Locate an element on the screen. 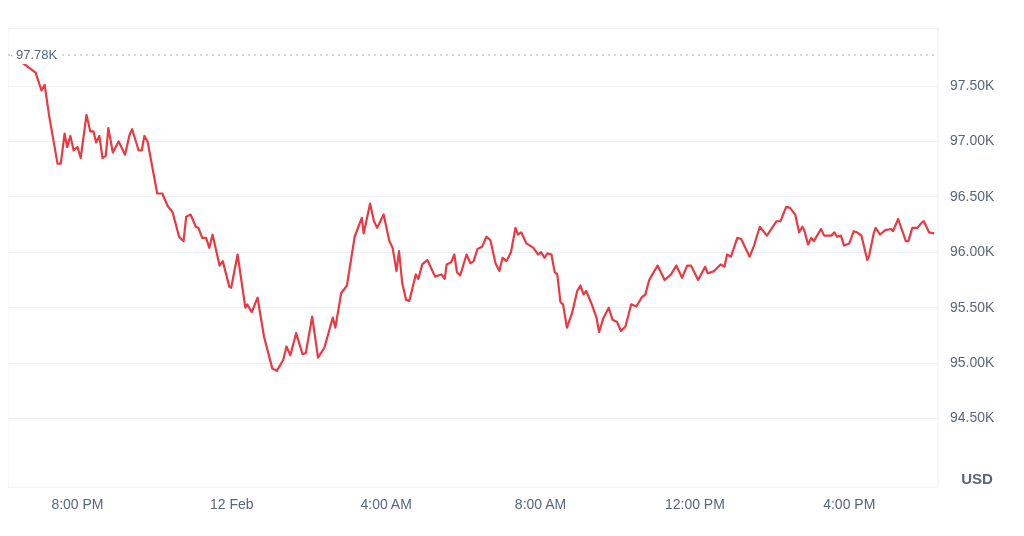 This screenshot has height=536, width=1024. x-tick-label: 12:00 PM is located at coordinates (694, 504).